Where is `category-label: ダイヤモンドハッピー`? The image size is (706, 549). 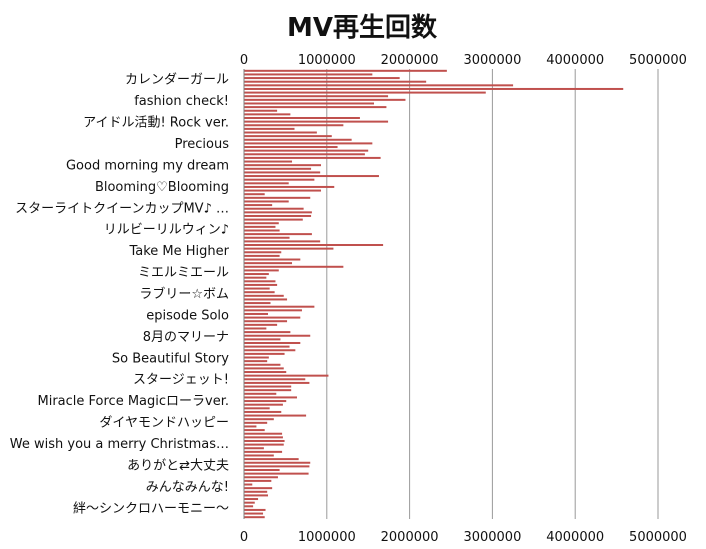
category-label: ダイヤモンドハッピー is located at coordinates (164, 423).